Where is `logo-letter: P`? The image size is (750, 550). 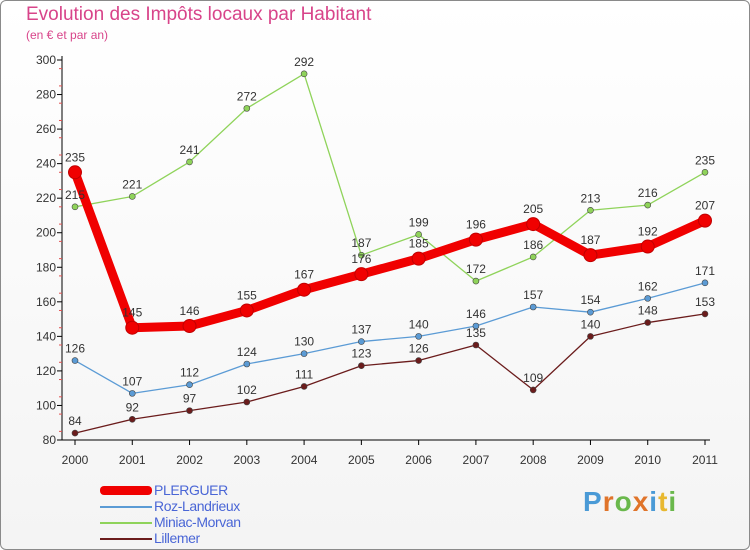 logo-letter: P is located at coordinates (593, 501).